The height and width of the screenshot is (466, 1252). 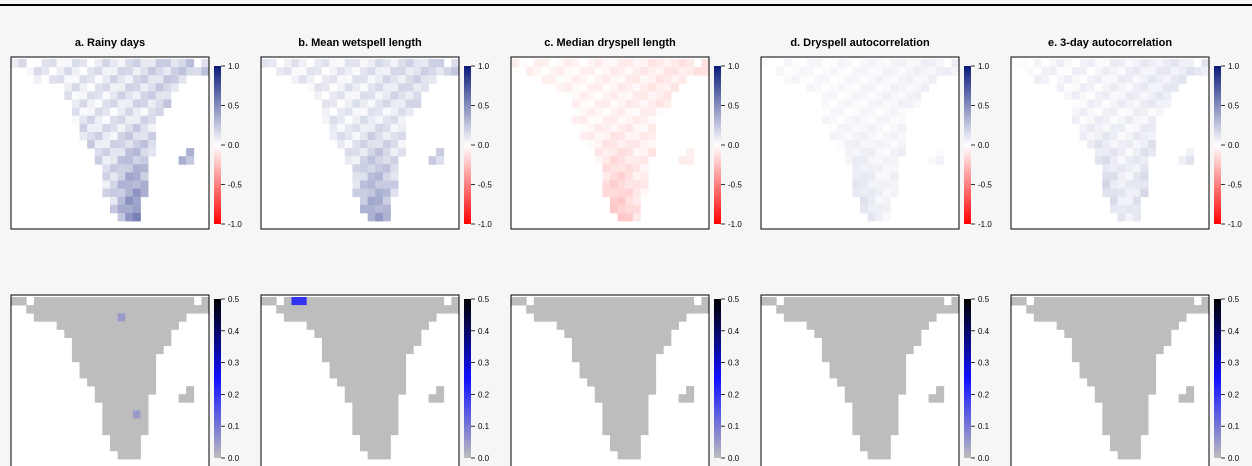 I want to click on plot-frame, so click(x=610, y=380).